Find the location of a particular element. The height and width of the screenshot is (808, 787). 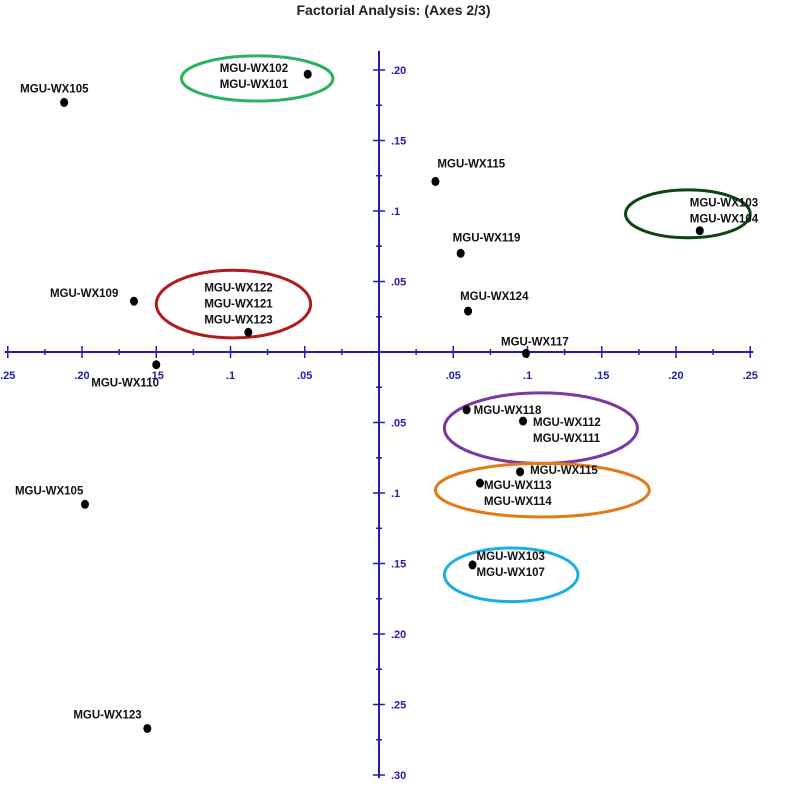

point-label: MGU-WX112 is located at coordinates (567, 423).